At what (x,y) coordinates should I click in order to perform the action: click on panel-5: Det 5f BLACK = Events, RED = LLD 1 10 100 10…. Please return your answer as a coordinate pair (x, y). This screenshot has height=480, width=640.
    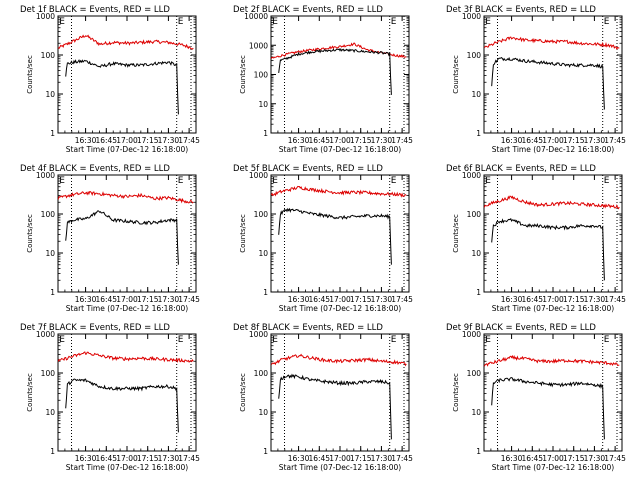
    Looking at the image, I should click on (323, 238).